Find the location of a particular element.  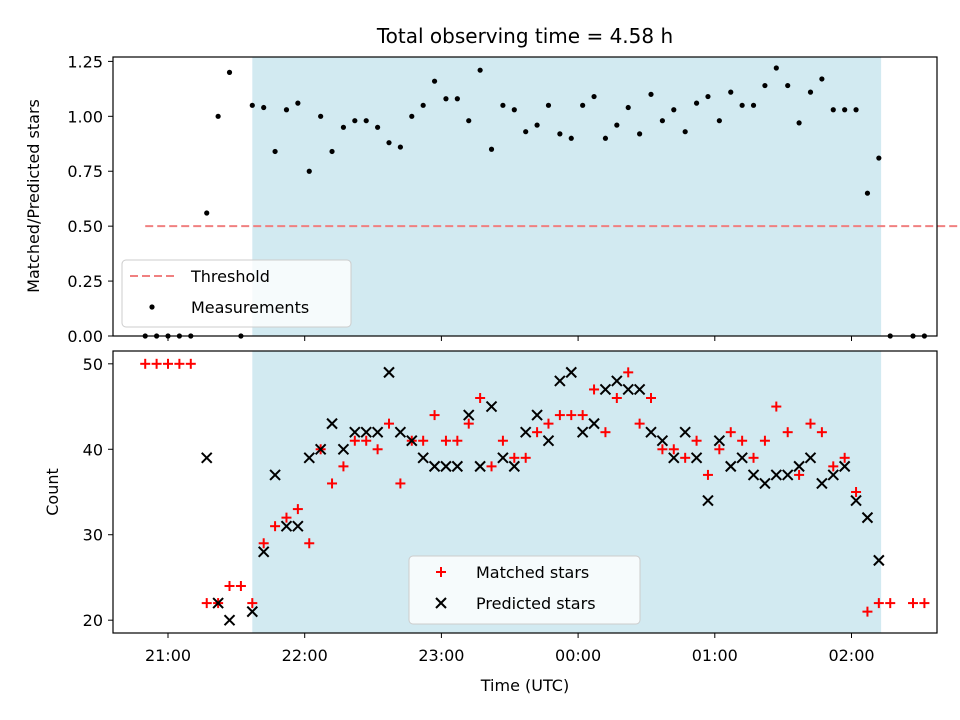

top-y-axis-label: Matched/Predicted stars is located at coordinates (33, 196).